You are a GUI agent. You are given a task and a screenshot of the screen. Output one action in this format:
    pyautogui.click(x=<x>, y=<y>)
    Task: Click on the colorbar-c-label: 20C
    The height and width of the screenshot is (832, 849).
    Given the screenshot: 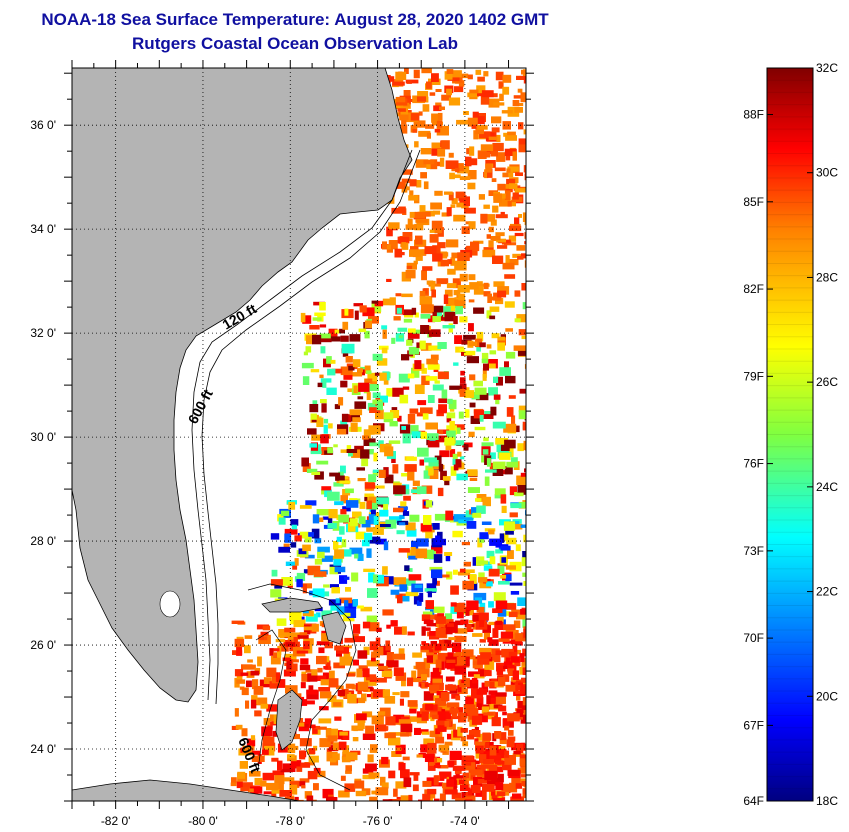 What is the action you would take?
    pyautogui.click(x=827, y=696)
    